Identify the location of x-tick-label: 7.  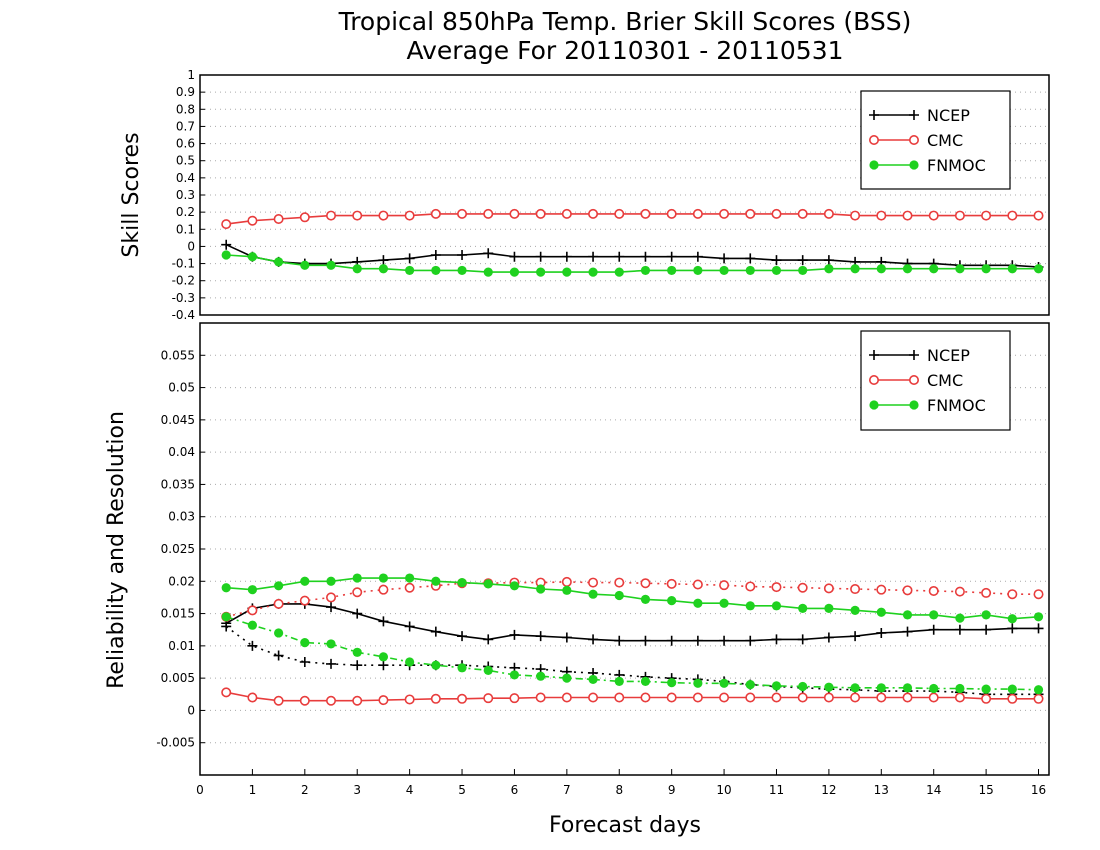
(567, 790).